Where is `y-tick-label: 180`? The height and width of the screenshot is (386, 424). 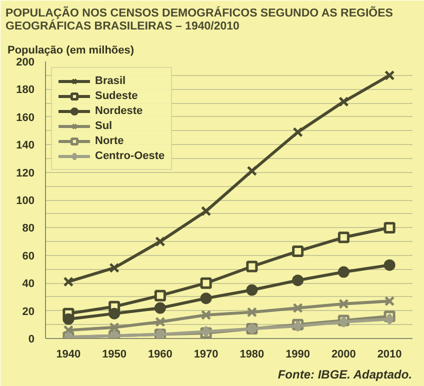
y-tick-label: 180 is located at coordinates (25, 90).